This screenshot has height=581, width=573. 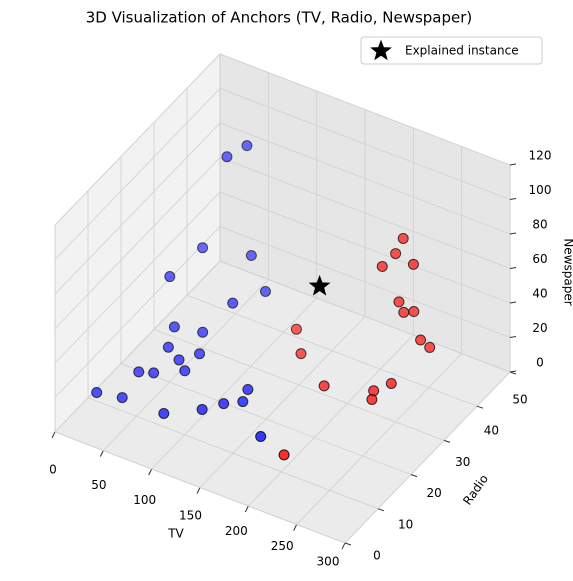 I want to click on y-tick-label: 40, so click(x=491, y=431).